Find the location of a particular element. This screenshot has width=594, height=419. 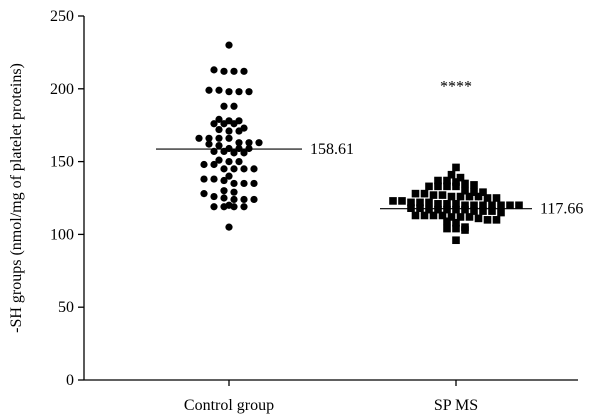

mean-label: 158.61 is located at coordinates (332, 149).